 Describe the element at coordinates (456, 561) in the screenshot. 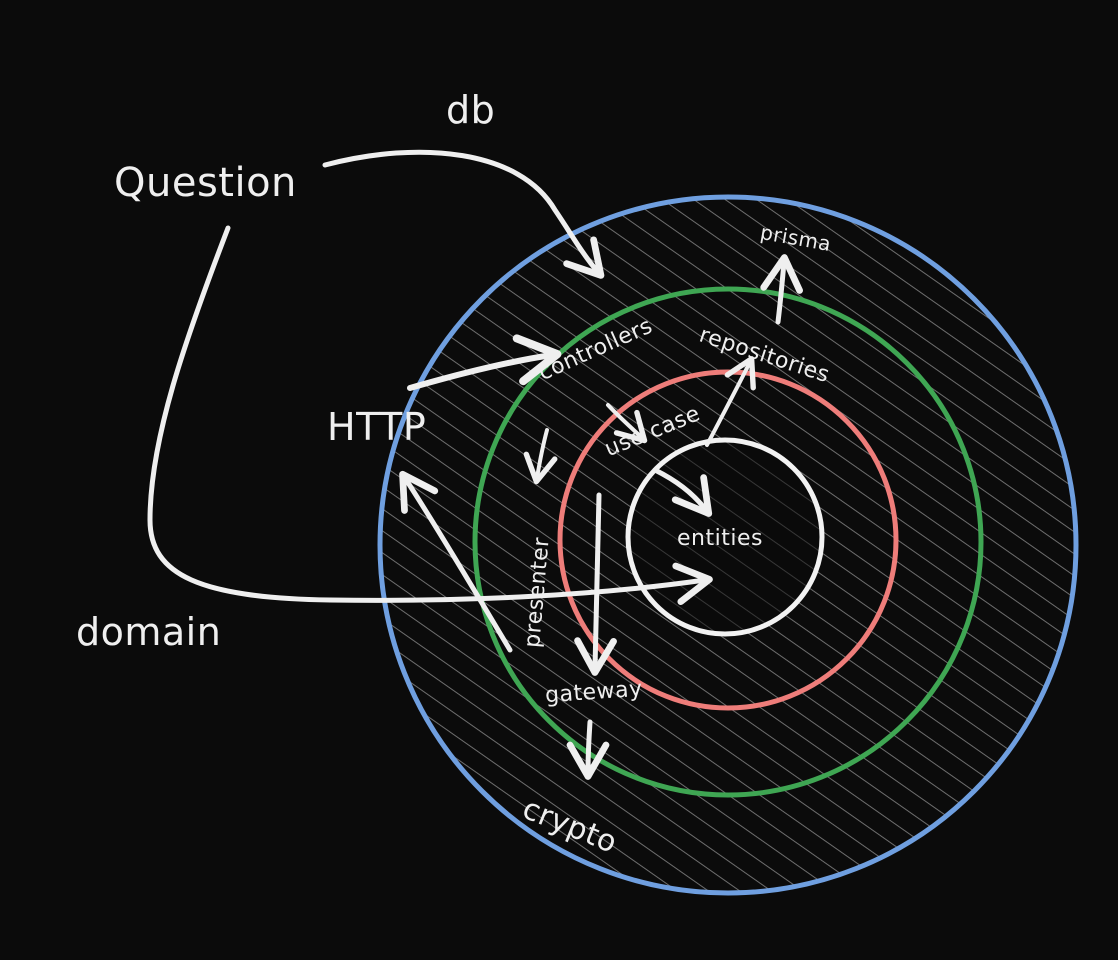

I see `arrow-presenter-to-http` at that location.